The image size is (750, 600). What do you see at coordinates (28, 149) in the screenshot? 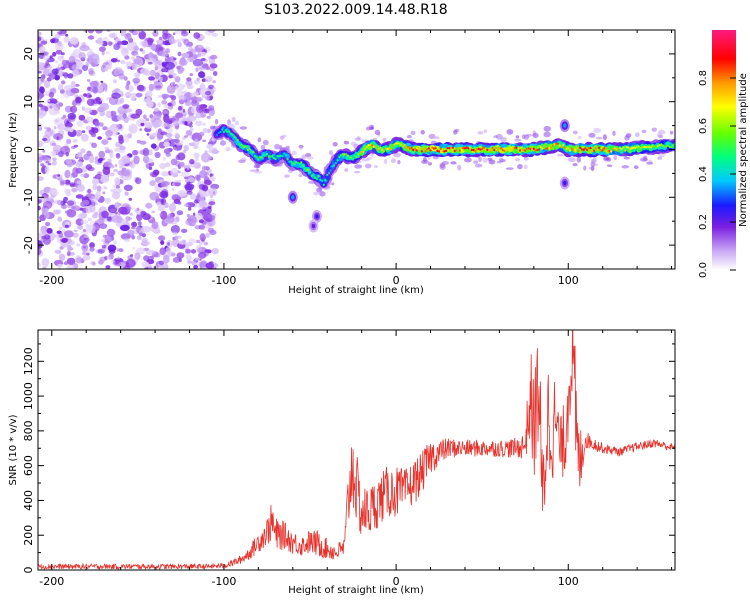
I see `y-tick-label: 0` at bounding box center [28, 149].